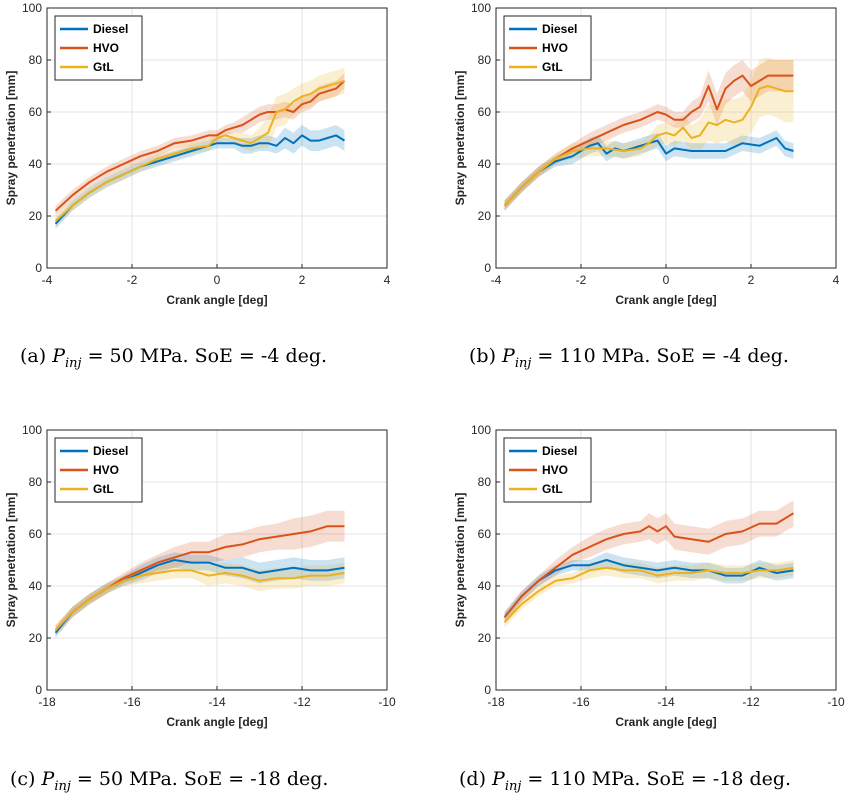  Describe the element at coordinates (173, 358) in the screenshot. I see `panel-caption: (a) Pinj = 50 MPa. SoE = -4 deg.` at that location.